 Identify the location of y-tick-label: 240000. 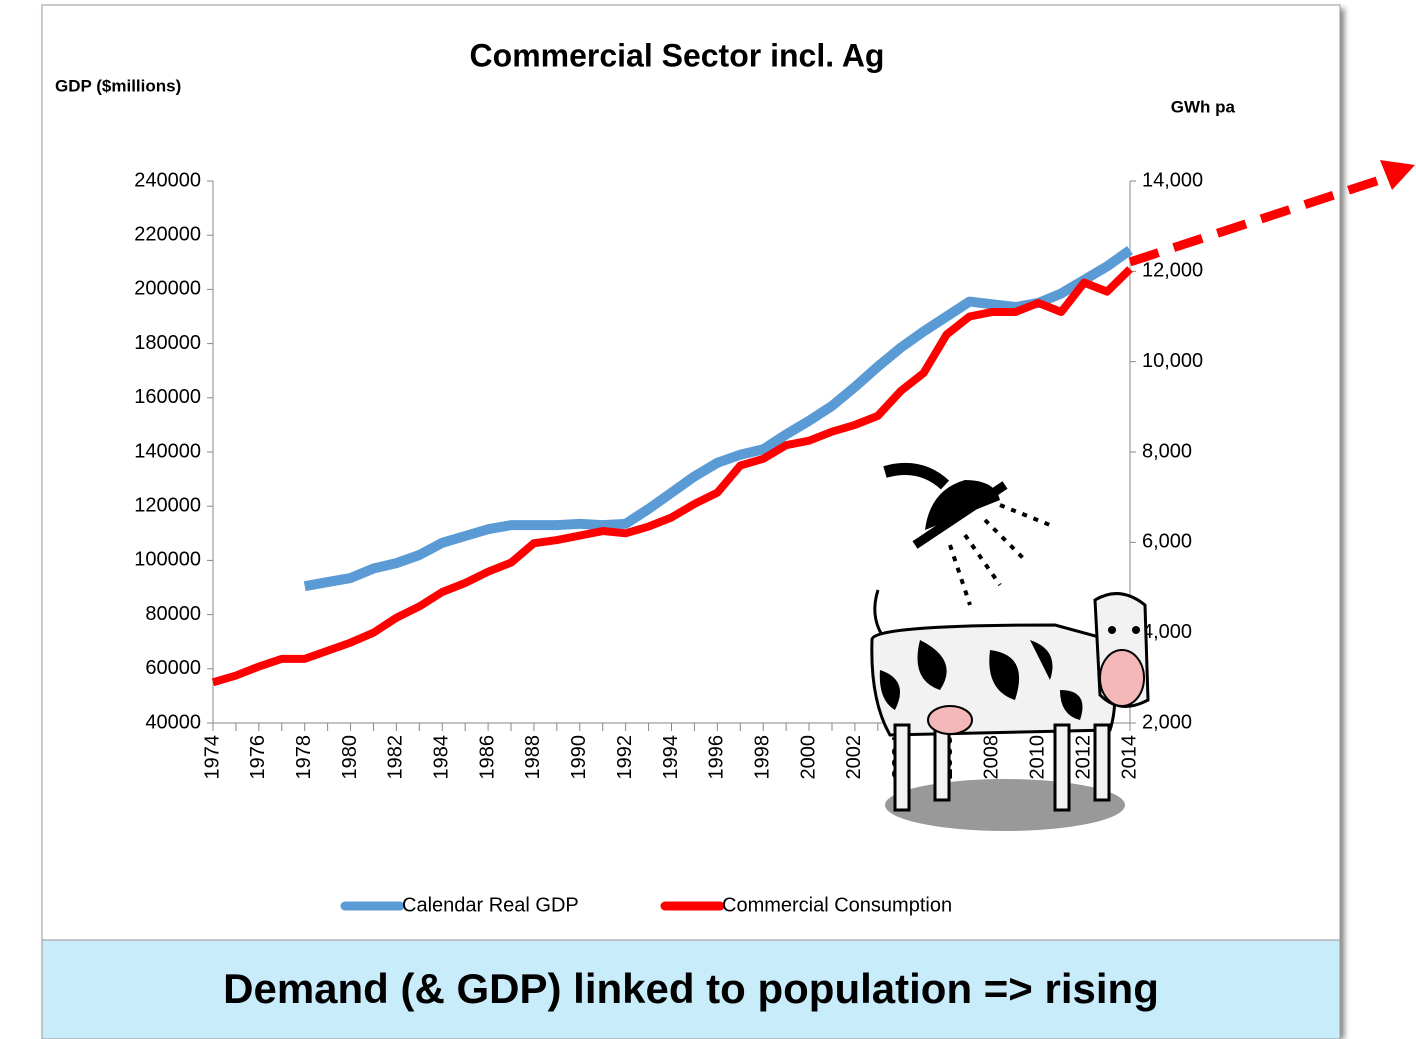
(167, 180).